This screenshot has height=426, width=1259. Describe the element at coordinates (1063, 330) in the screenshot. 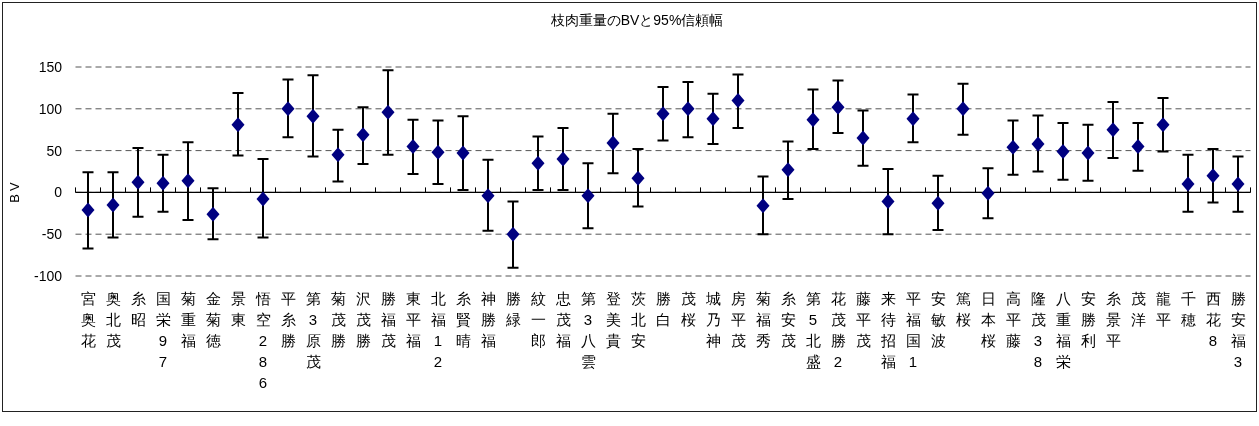

I see `x-tick-label: 八重福栄` at that location.